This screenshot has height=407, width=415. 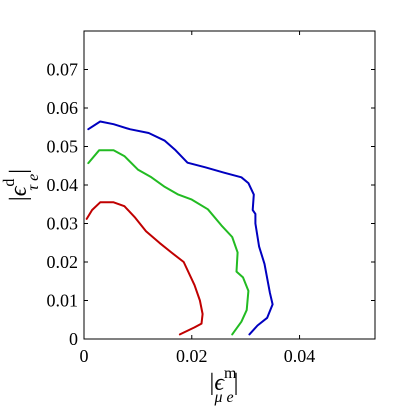 What do you see at coordinates (63, 301) in the screenshot?
I see `y-tick-label: 0.01` at bounding box center [63, 301].